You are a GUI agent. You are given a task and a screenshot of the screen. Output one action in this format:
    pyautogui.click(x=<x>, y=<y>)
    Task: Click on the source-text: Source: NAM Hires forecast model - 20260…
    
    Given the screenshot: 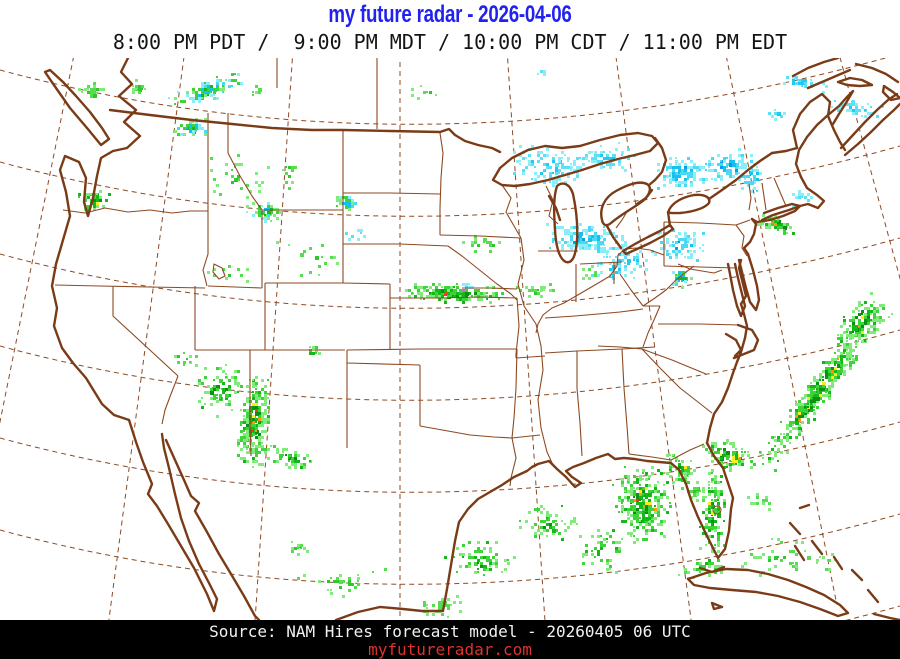 What is the action you would take?
    pyautogui.click(x=450, y=631)
    